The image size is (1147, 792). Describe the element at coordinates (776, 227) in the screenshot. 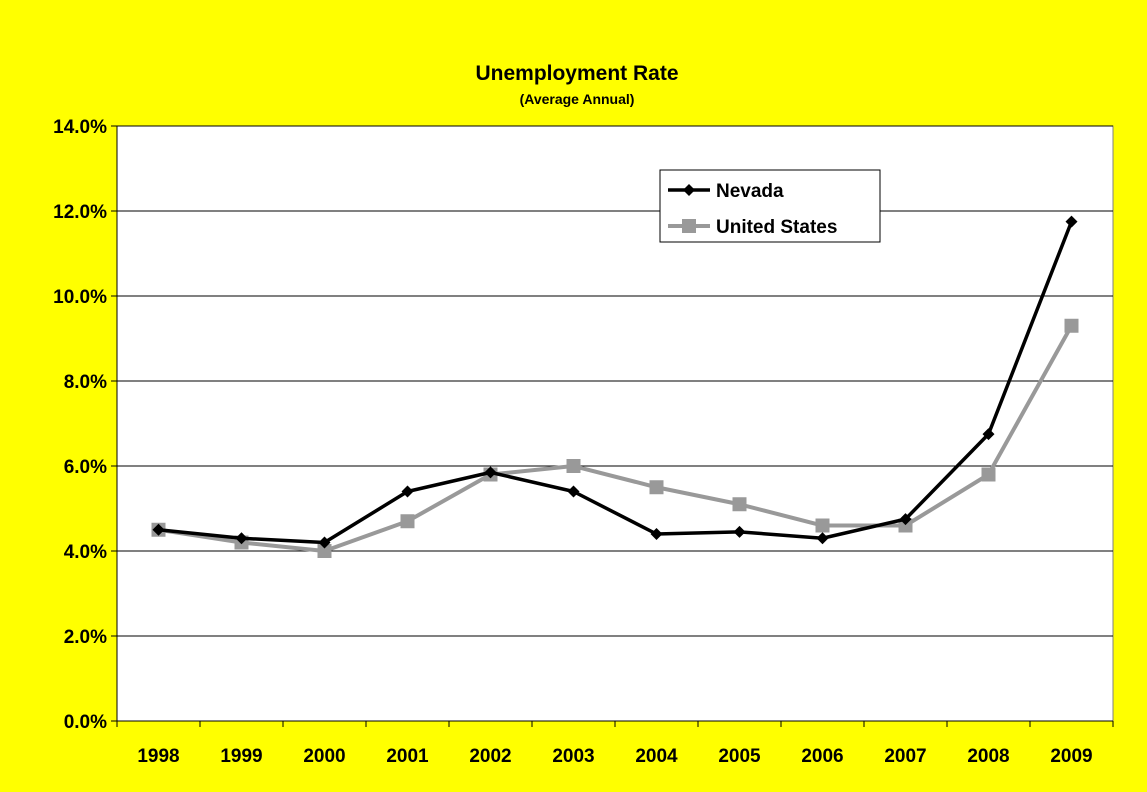

I see `legend-label: United States` at that location.